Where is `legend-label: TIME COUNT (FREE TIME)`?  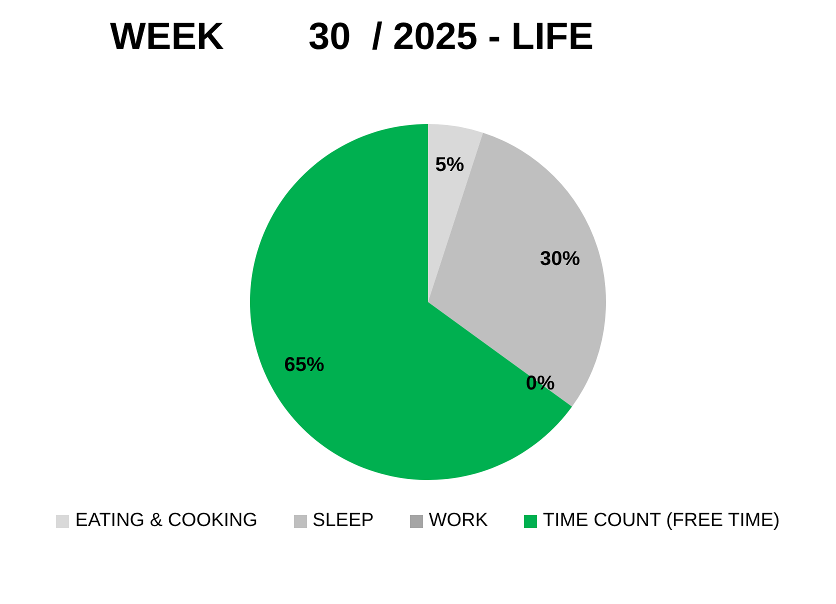 legend-label: TIME COUNT (FREE TIME) is located at coordinates (661, 521).